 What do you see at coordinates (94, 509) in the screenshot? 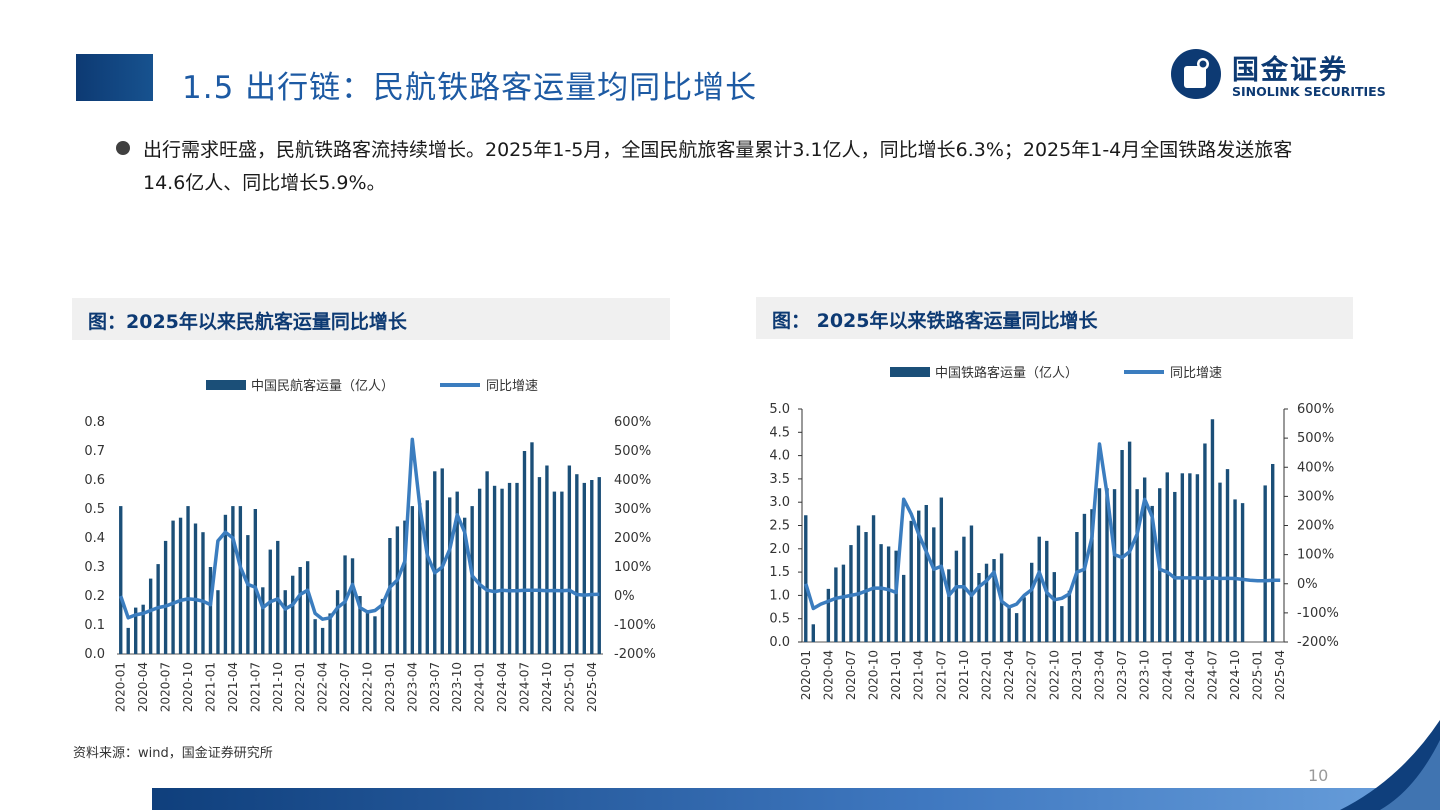
I see `chart1-left-tick-label: 0.5` at bounding box center [94, 509].